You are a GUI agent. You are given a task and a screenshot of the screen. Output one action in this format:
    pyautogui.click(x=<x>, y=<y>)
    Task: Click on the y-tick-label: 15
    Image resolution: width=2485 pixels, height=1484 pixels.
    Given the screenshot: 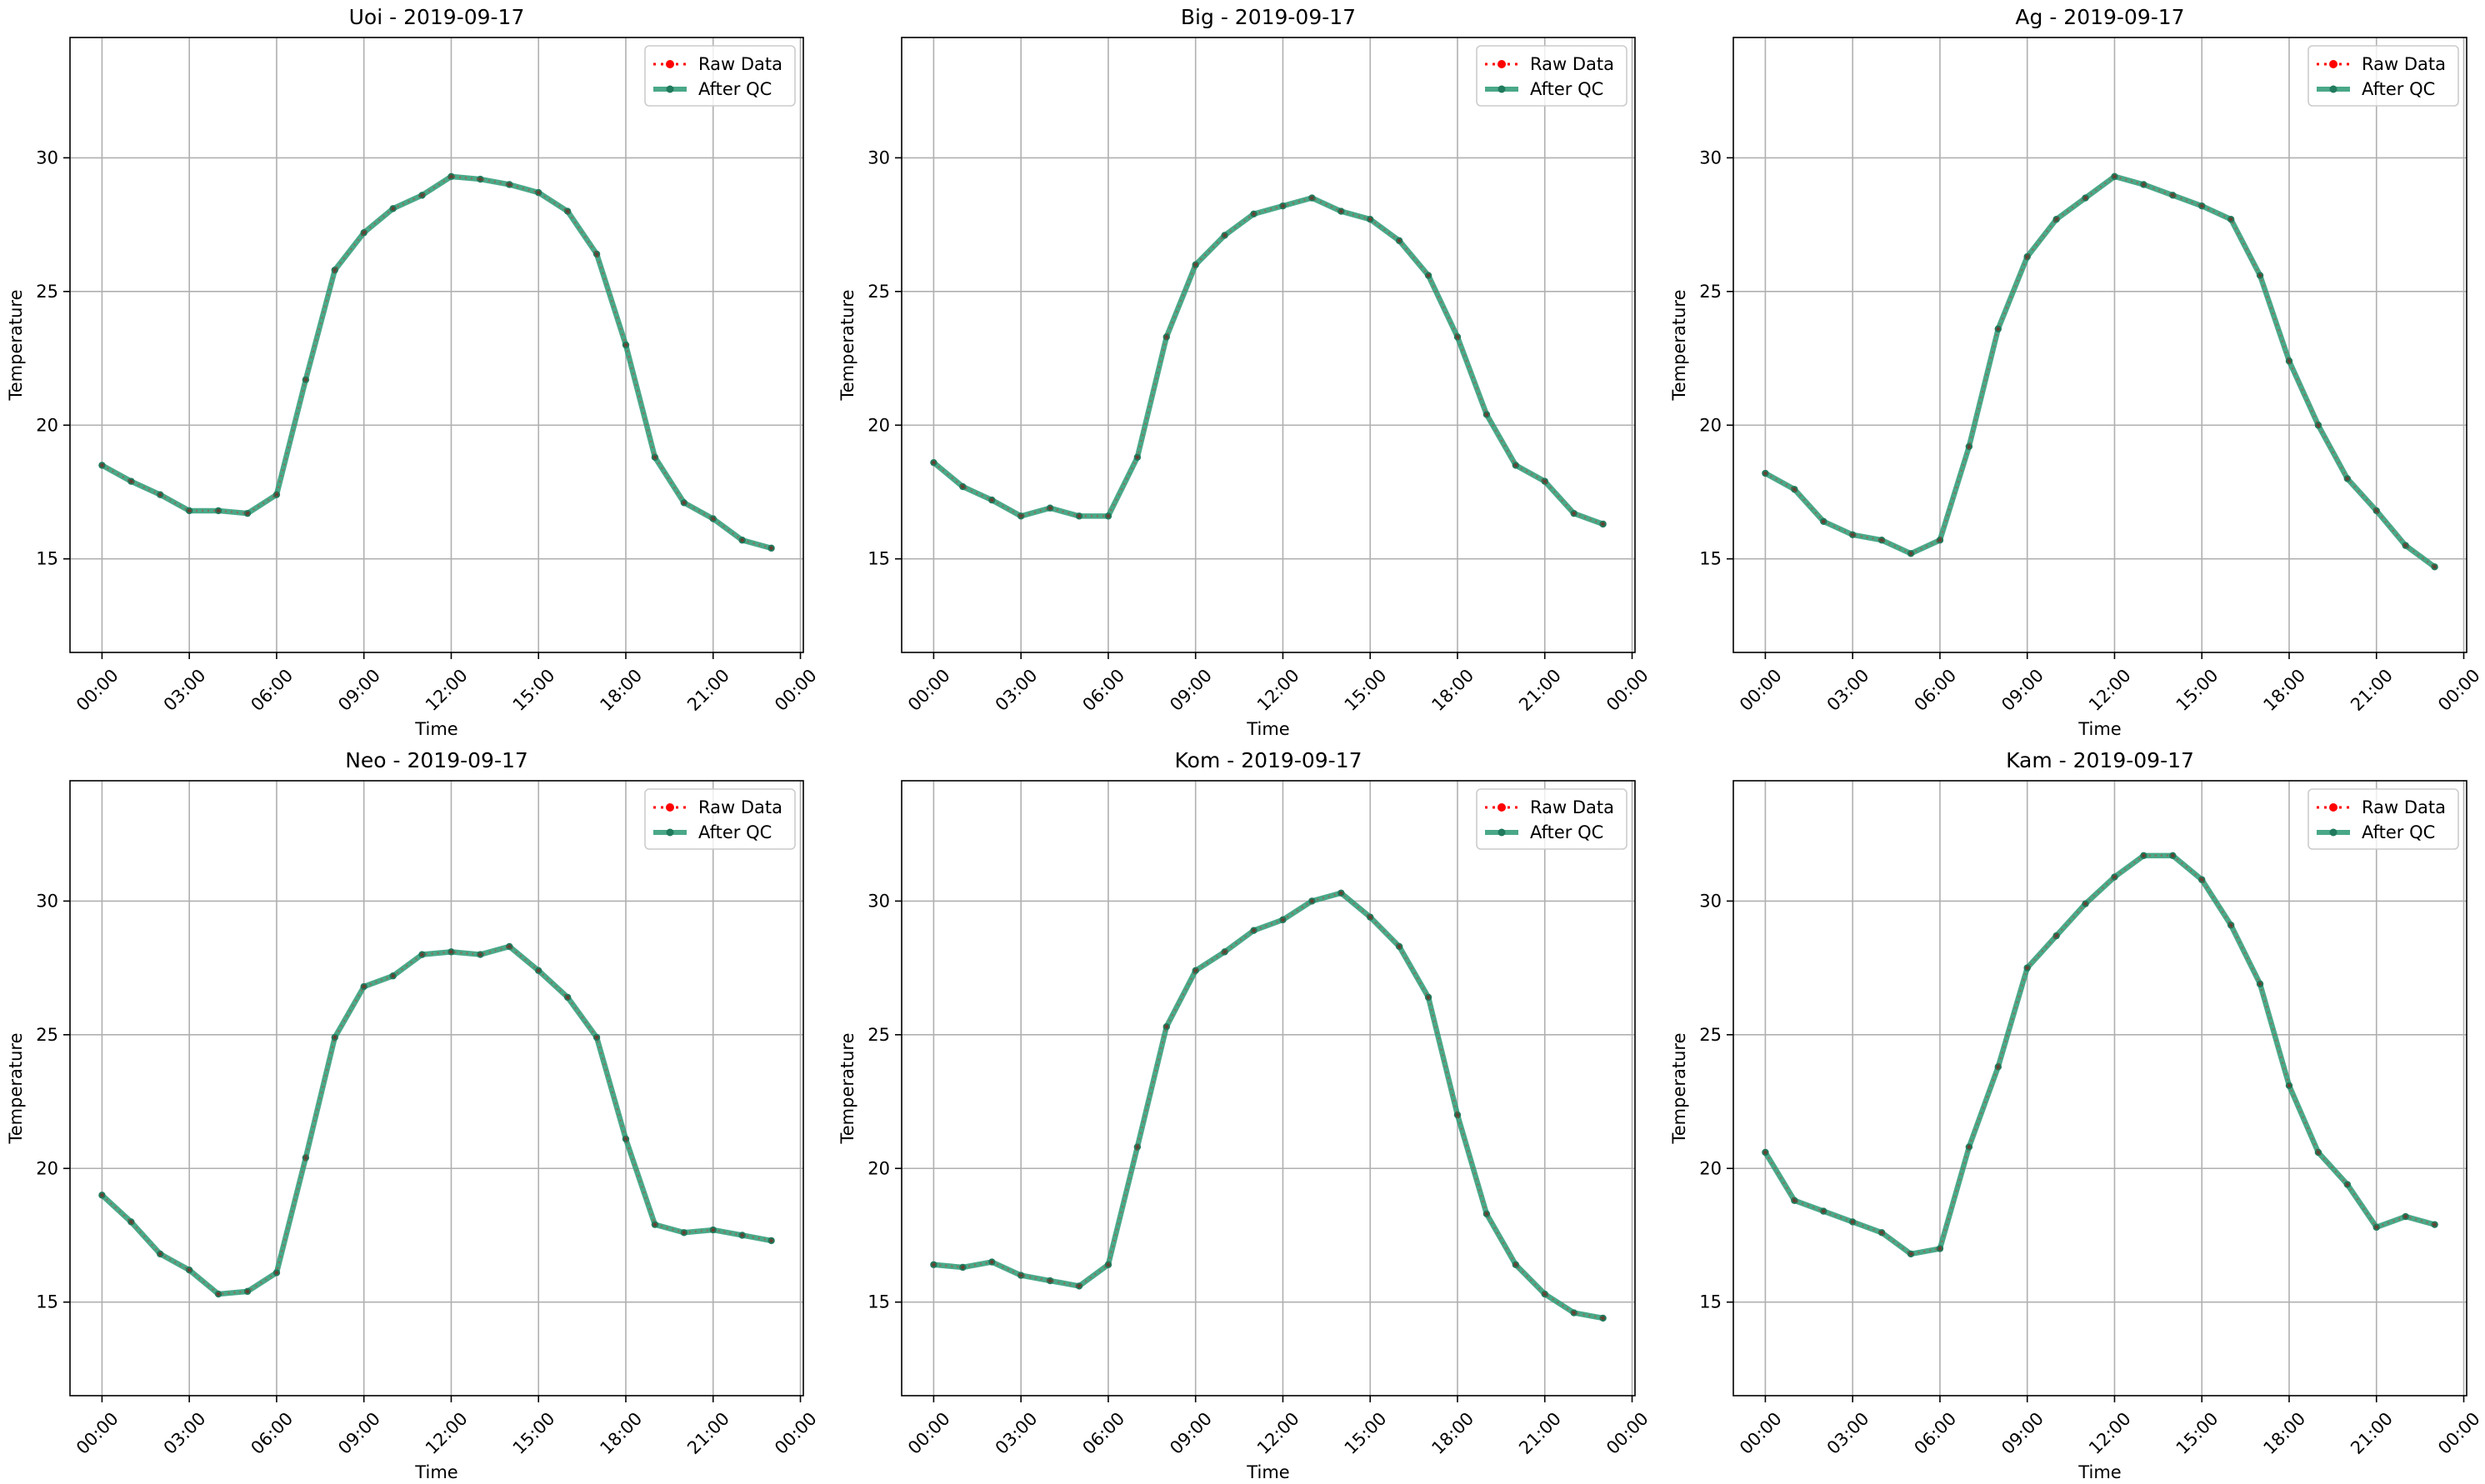 What is the action you would take?
    pyautogui.click(x=879, y=1302)
    